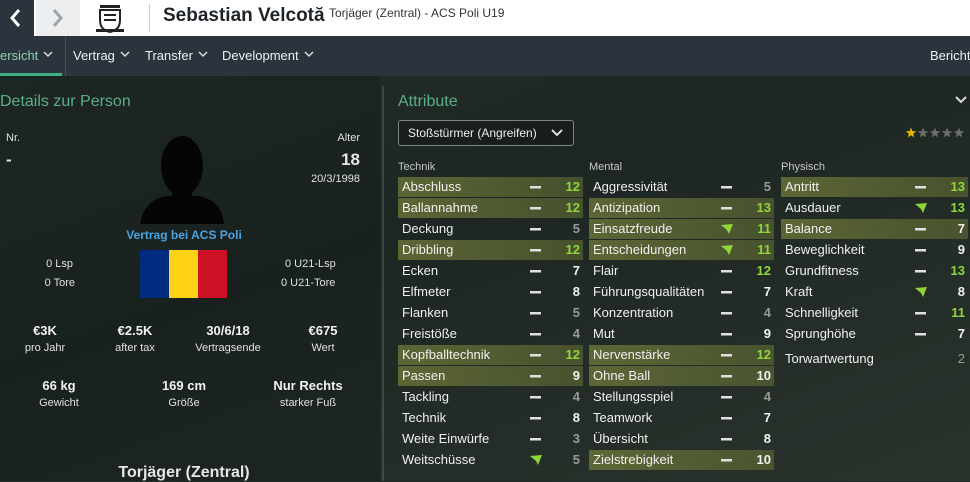  I want to click on forward-button, so click(58, 18).